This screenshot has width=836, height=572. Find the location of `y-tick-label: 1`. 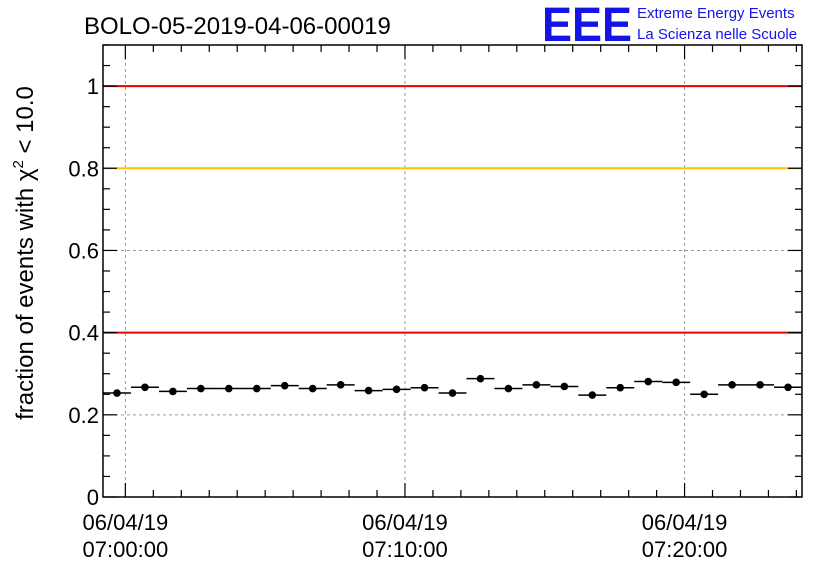

y-tick-label: 1 is located at coordinates (93, 86).